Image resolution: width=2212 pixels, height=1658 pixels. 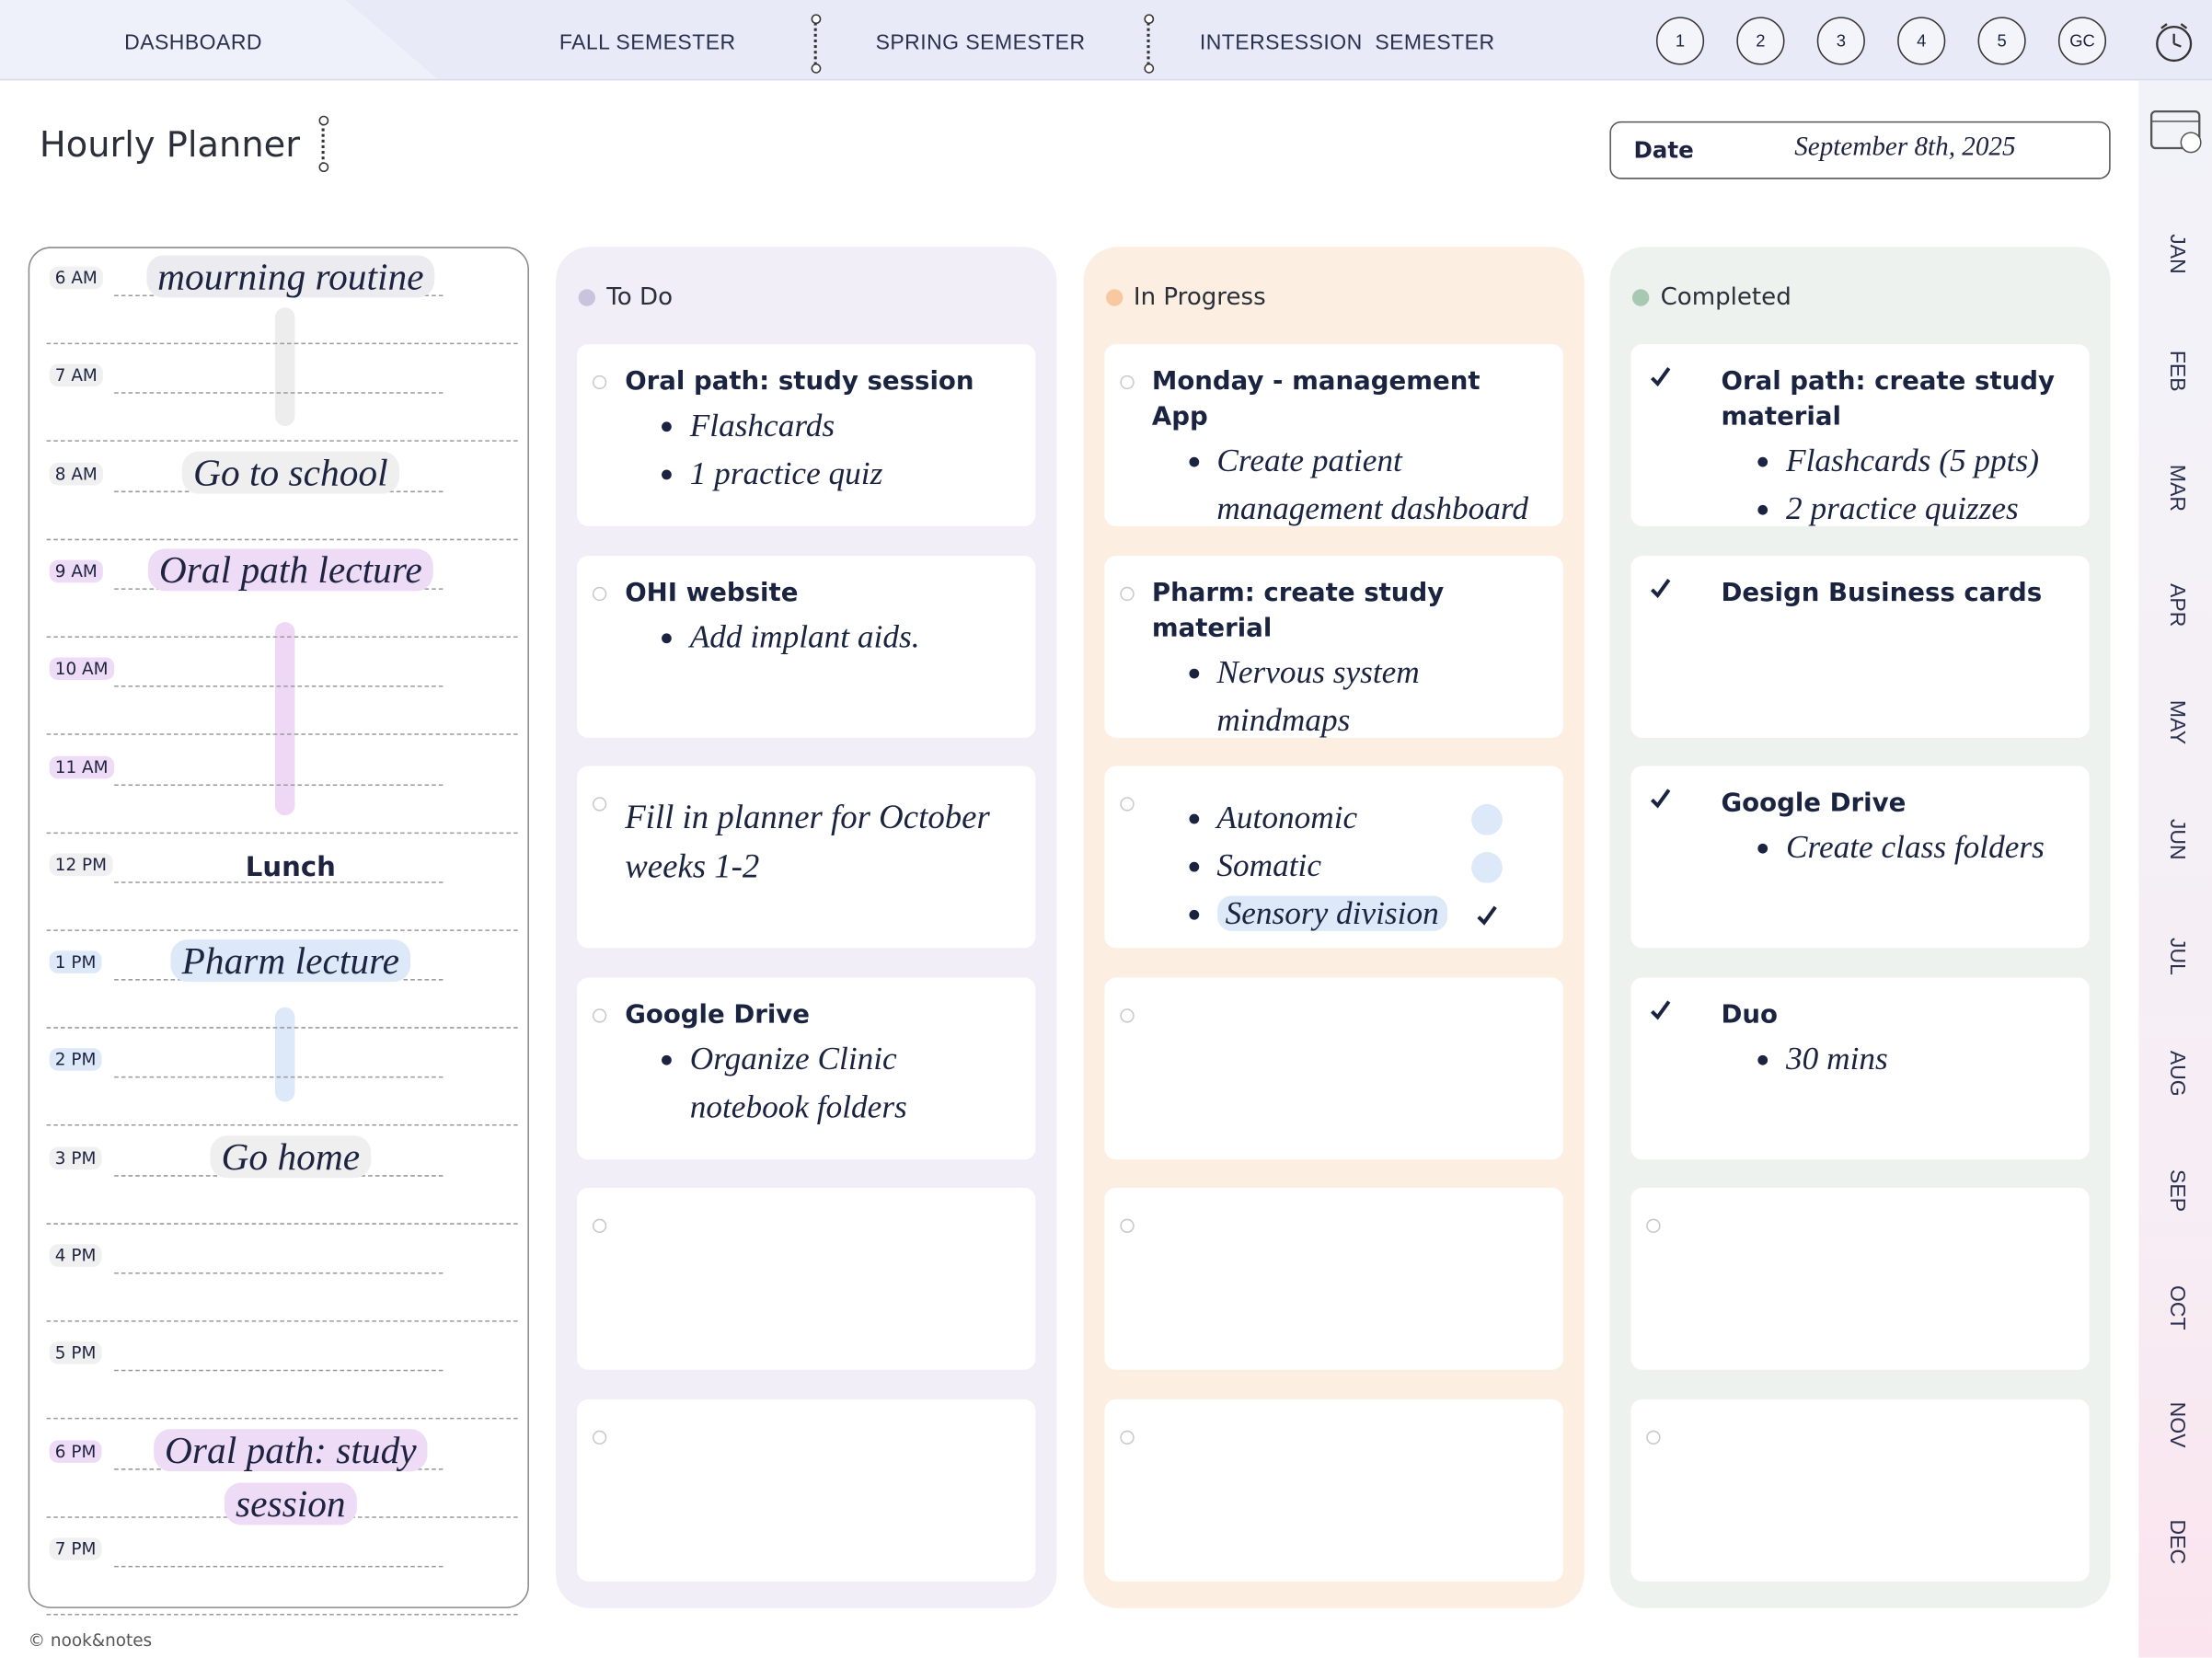 What do you see at coordinates (284, 719) in the screenshot?
I see `time-bar` at bounding box center [284, 719].